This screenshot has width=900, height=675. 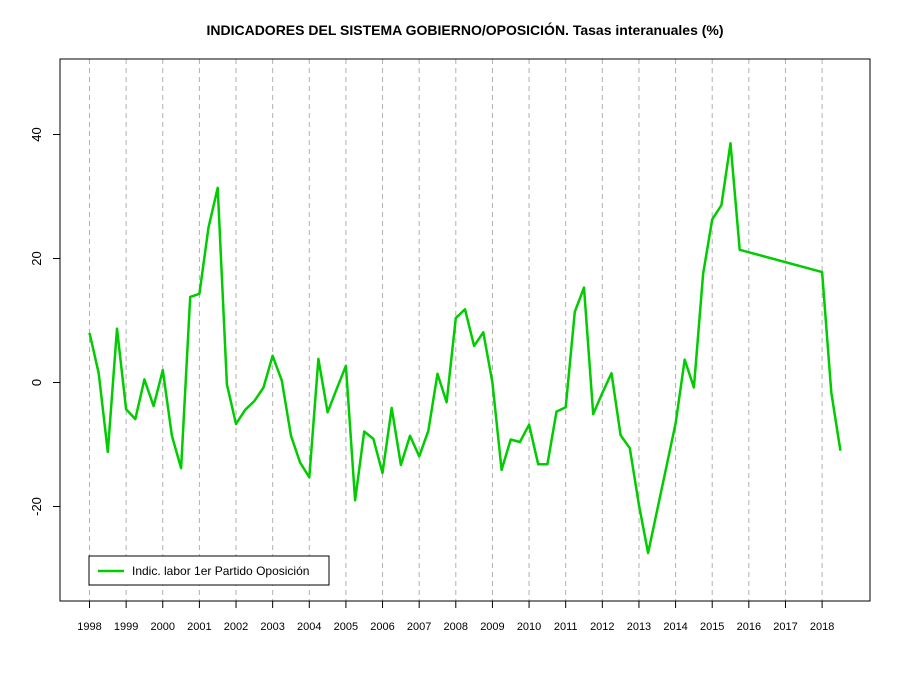 I want to click on x-tick-label: 1999, so click(x=126, y=627).